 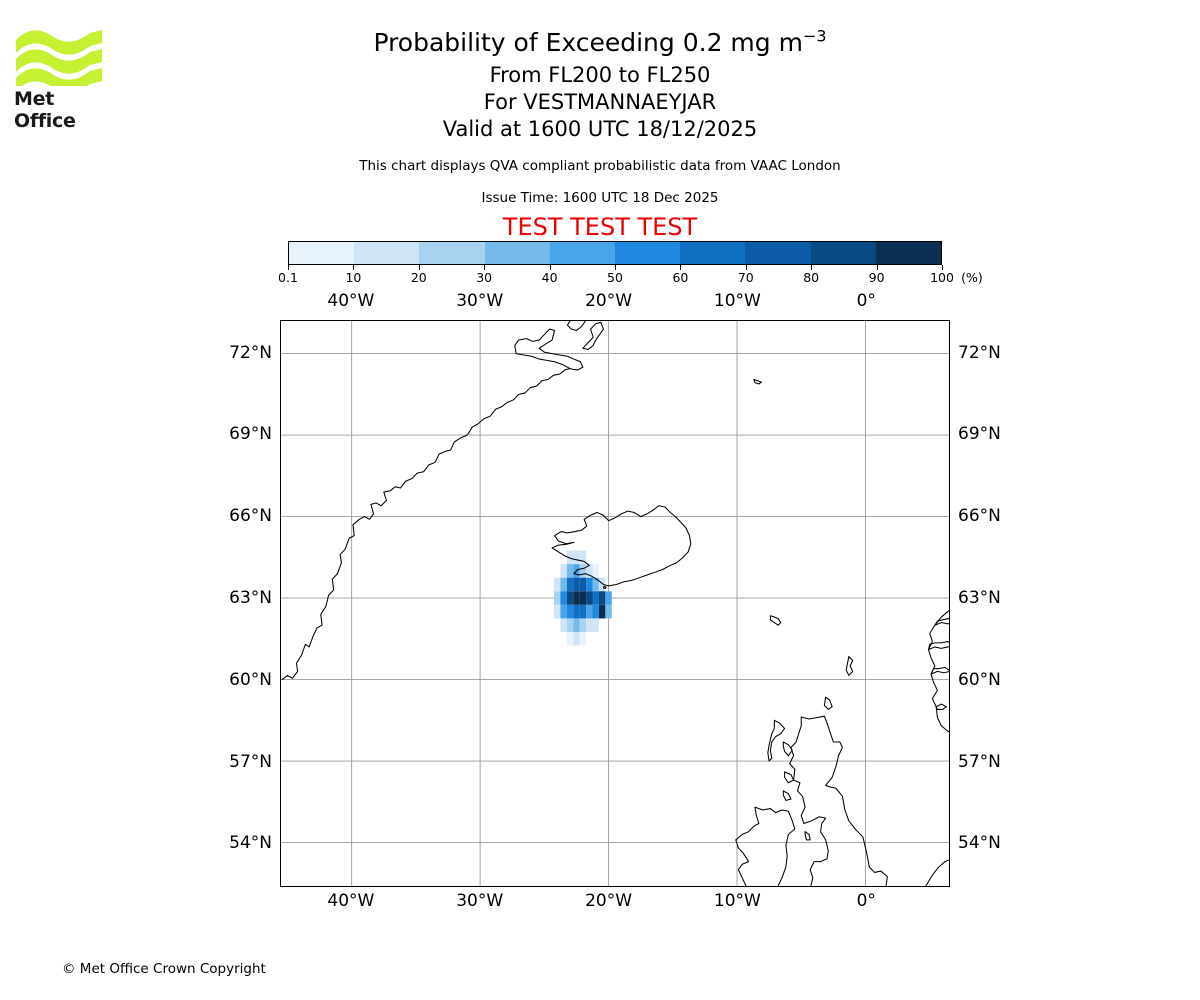 I want to click on valid-time-subtitle: Valid at 1600 UTC 18/12/2025, so click(x=600, y=129).